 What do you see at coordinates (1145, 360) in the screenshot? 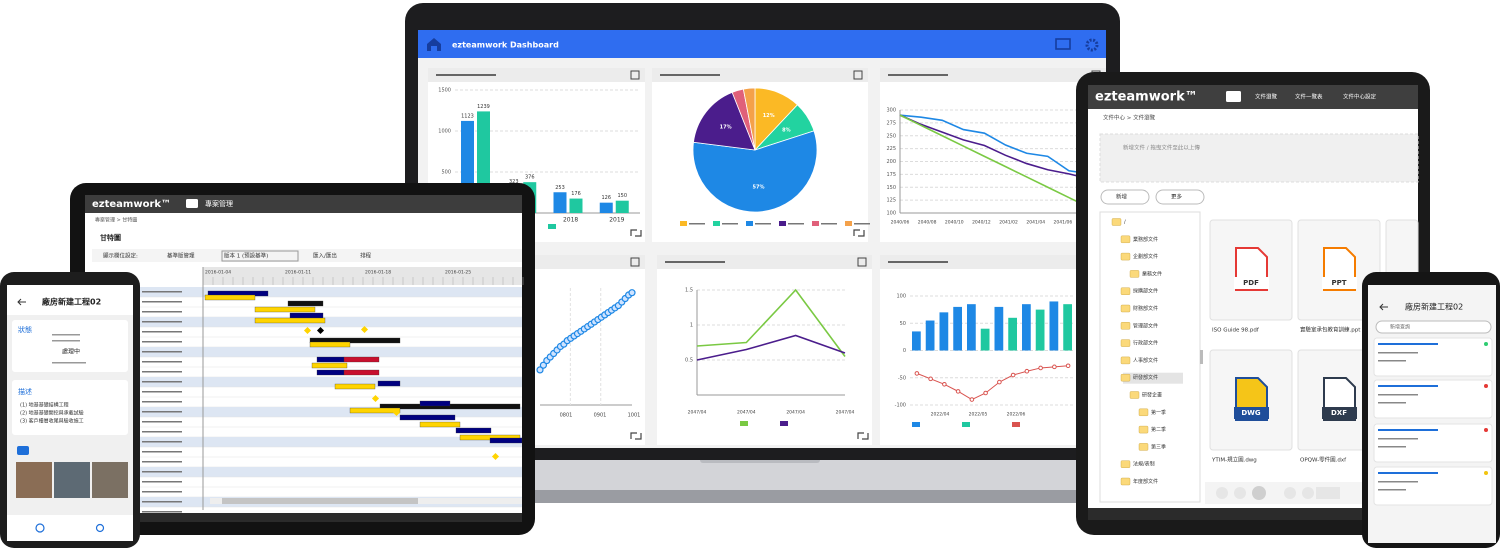
I see `folder-tree-item: 人事部文件` at bounding box center [1145, 360].